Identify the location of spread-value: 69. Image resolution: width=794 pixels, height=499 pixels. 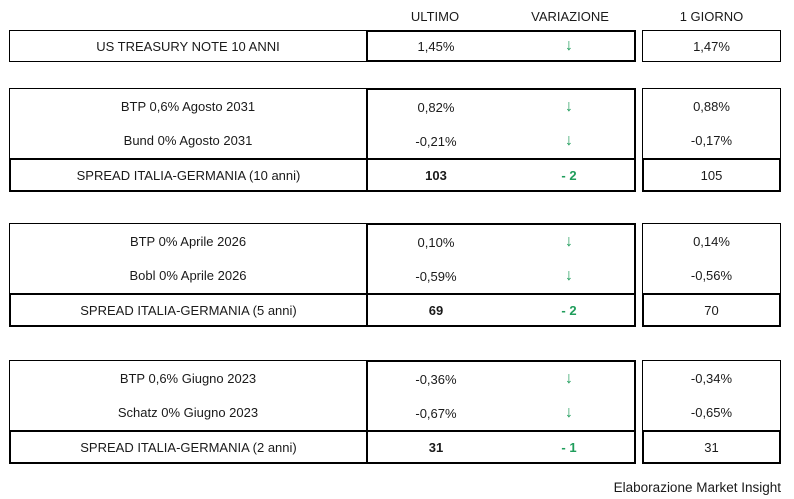
(436, 310).